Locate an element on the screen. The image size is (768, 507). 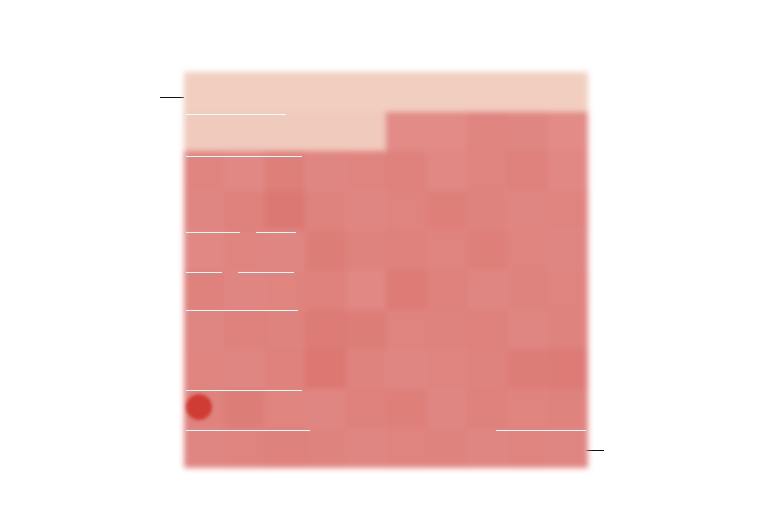
leader-line-top-left is located at coordinates (172, 97).